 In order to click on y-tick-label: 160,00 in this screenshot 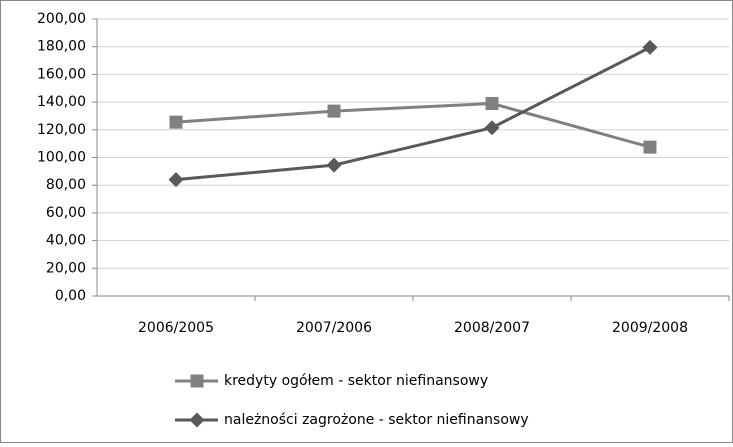, I will do `click(61, 74)`.